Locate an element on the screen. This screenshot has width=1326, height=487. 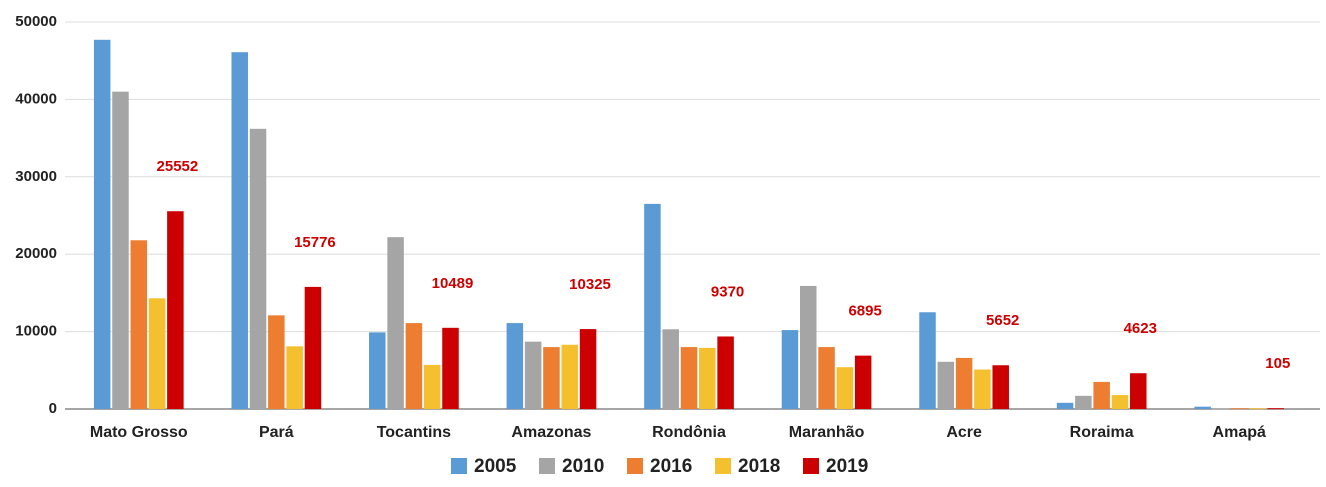
data-label: 4623 is located at coordinates (1140, 328).